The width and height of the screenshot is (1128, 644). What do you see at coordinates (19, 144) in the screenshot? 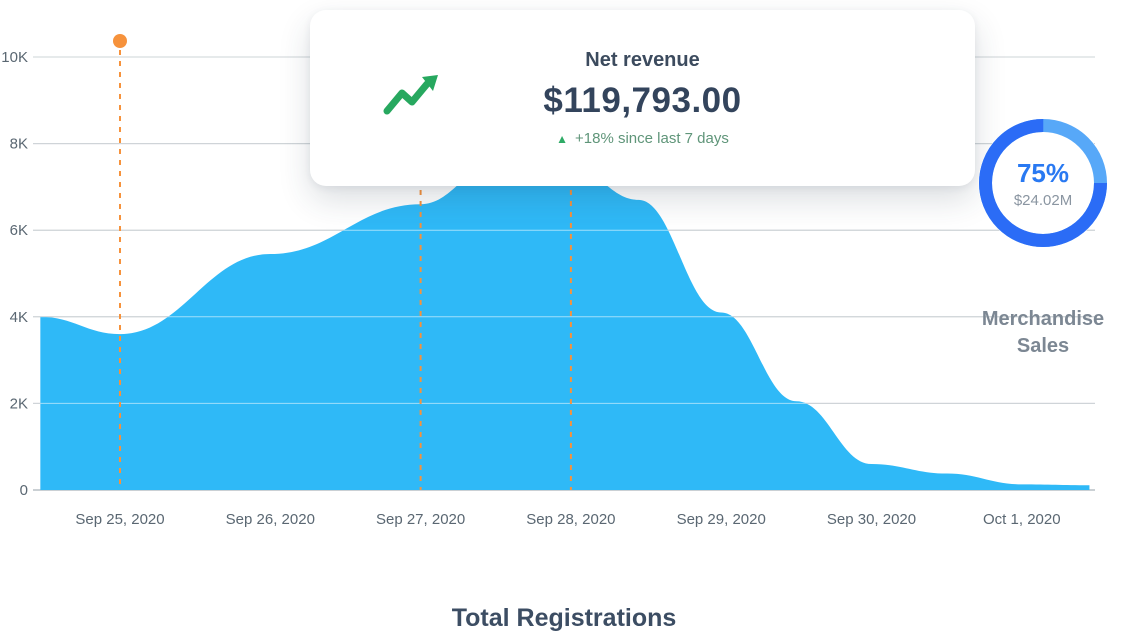
I see `y-tick-label: 8K` at bounding box center [19, 144].